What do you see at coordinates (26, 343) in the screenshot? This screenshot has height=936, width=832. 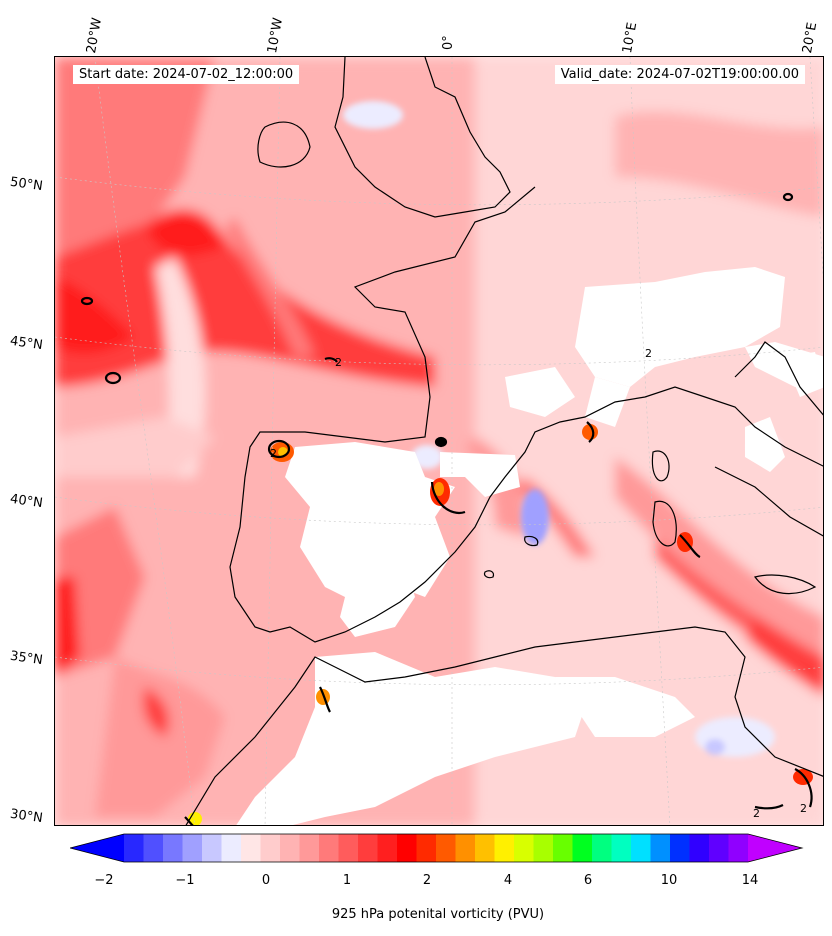 I see `lat-label-45n: 45°N` at bounding box center [26, 343].